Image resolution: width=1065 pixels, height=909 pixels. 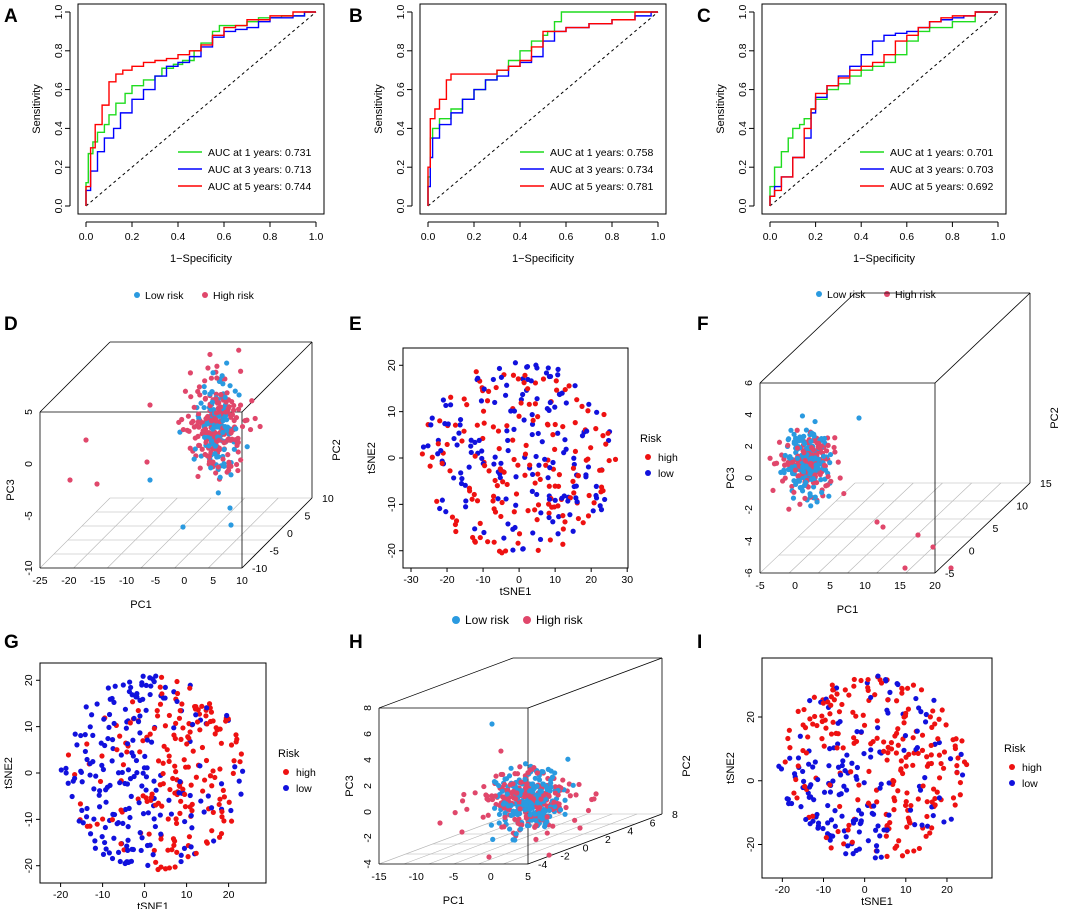 What do you see at coordinates (949, 574) in the screenshot?
I see `z-tick-label: -5` at bounding box center [949, 574].